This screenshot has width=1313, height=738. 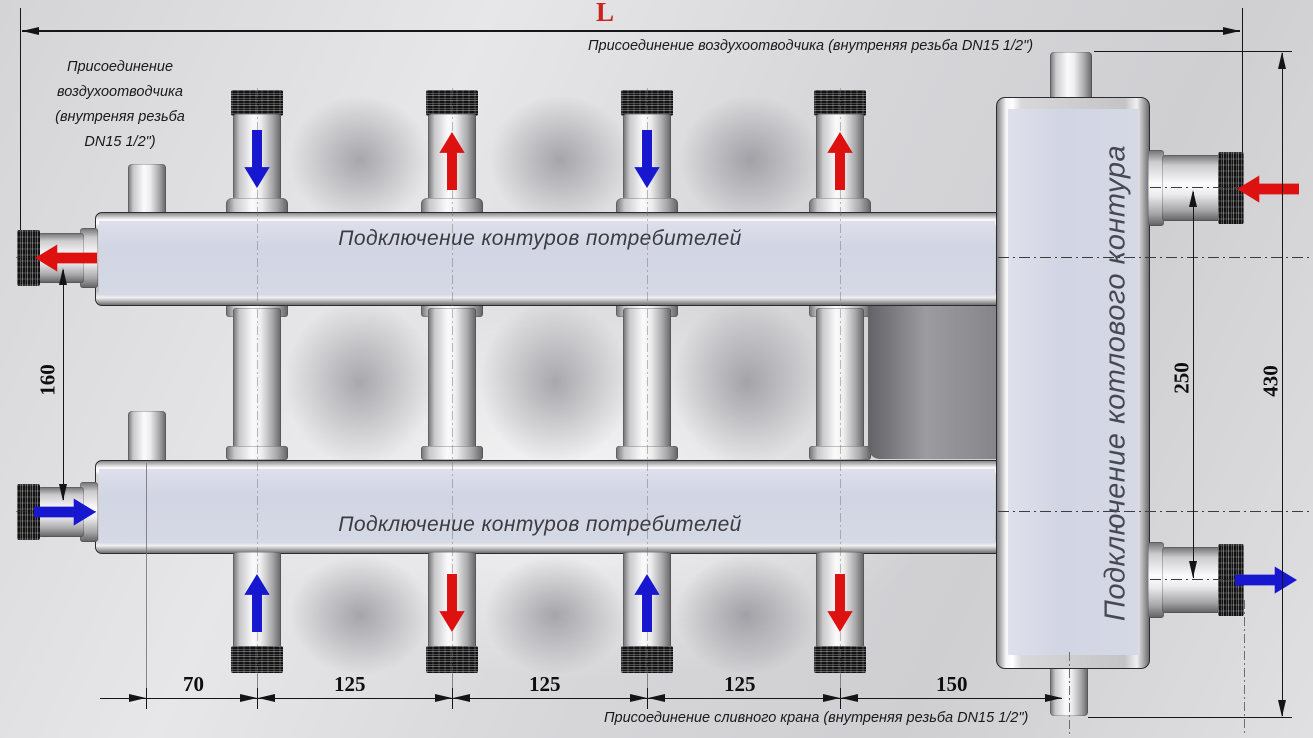 What do you see at coordinates (28, 512) in the screenshot?
I see `left-lower-connection-thread` at bounding box center [28, 512].